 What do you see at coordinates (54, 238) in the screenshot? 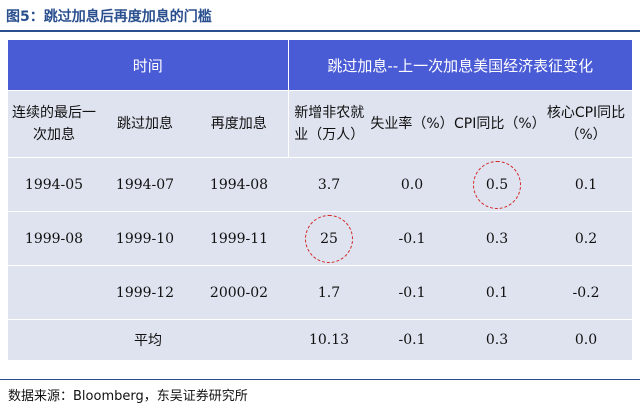
I see `cell-last-hike: 1999-08` at bounding box center [54, 238].